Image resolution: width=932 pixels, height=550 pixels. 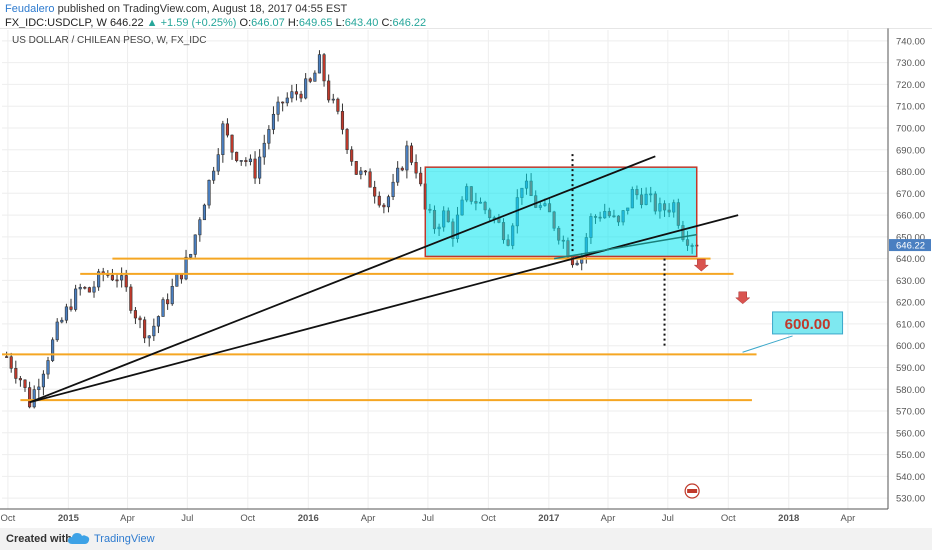 What do you see at coordinates (910, 499) in the screenshot?
I see `y-tick-label: 530.00` at bounding box center [910, 499].